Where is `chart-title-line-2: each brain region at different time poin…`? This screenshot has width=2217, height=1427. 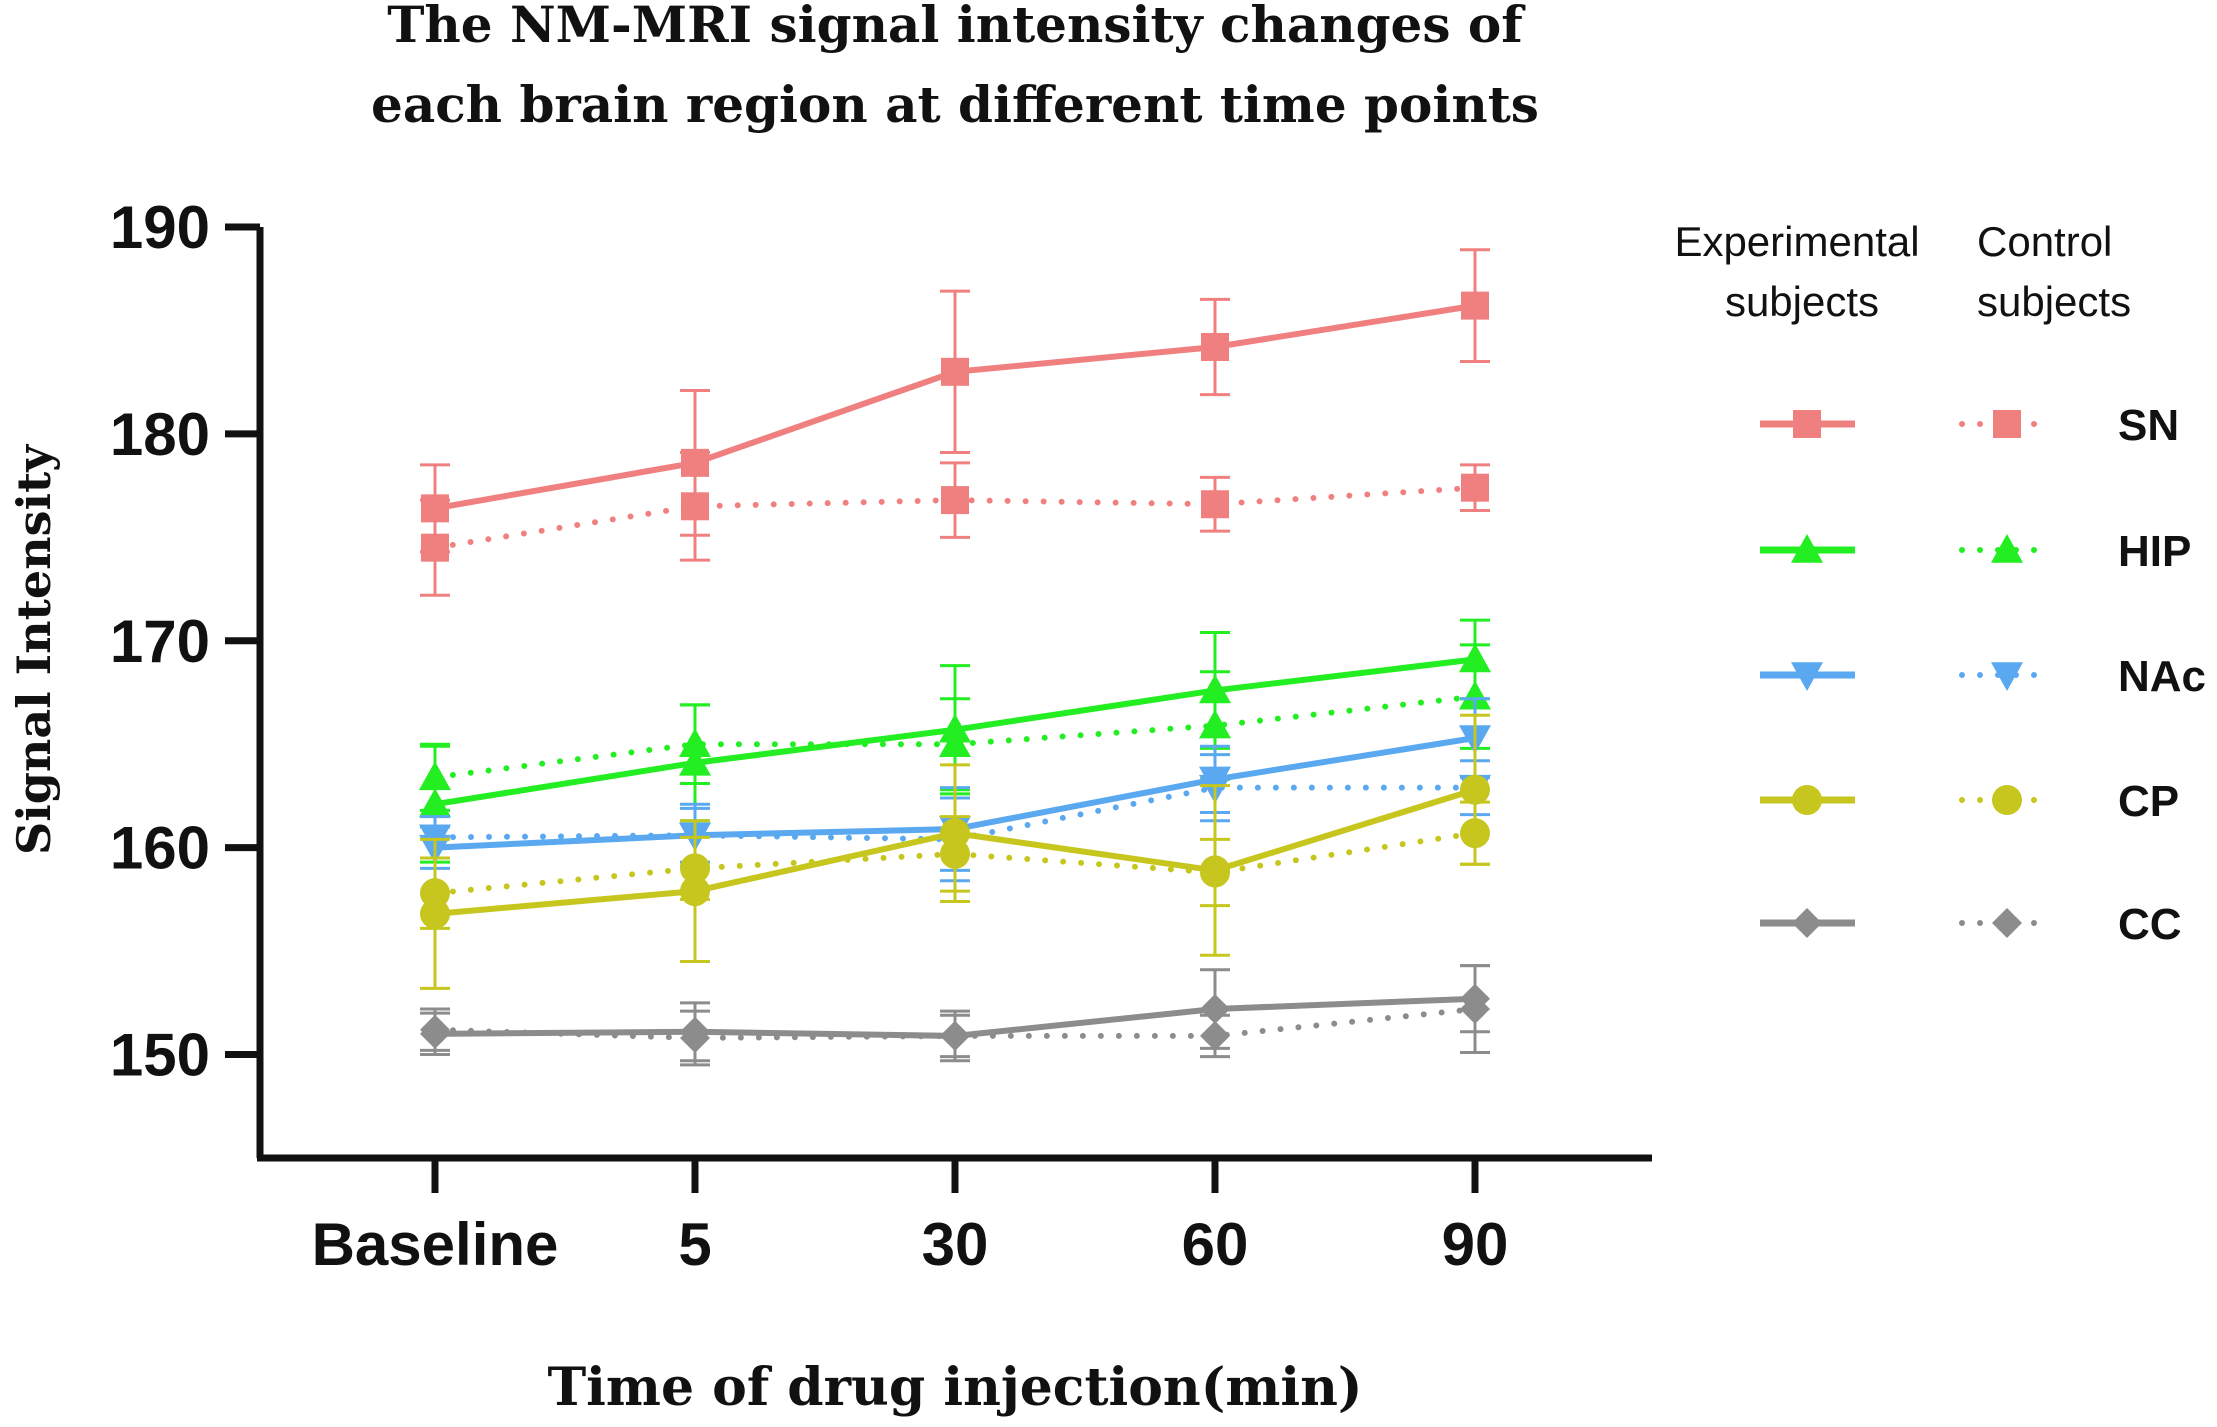
chart-title-line-2: each brain region at different time poin… is located at coordinates (955, 104).